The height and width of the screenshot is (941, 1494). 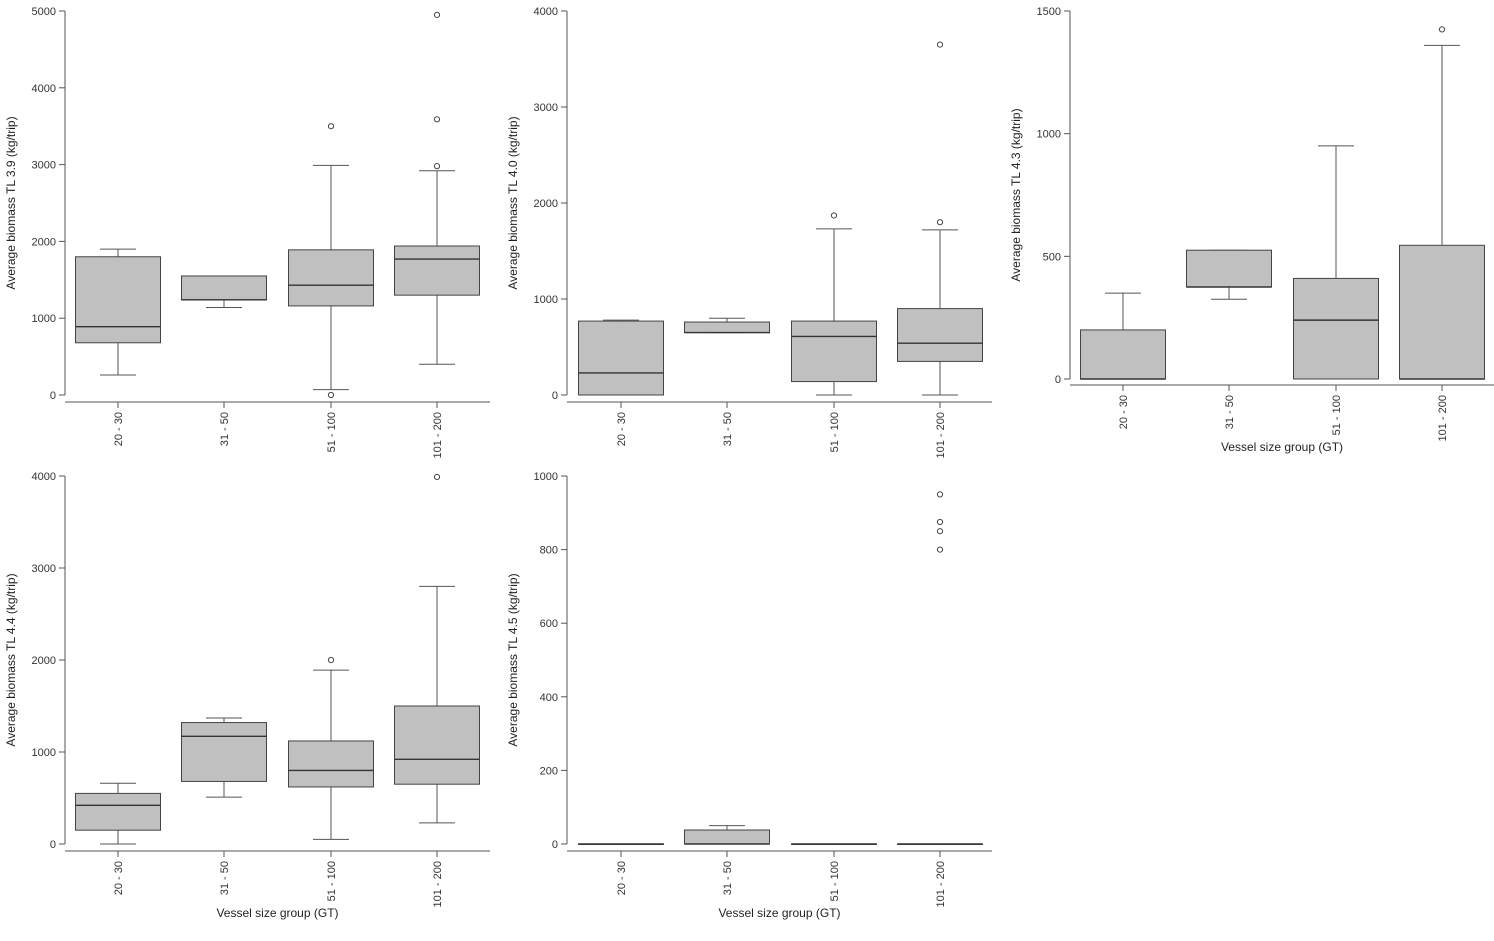 I want to click on y-tick-label: 500, so click(x=1052, y=257).